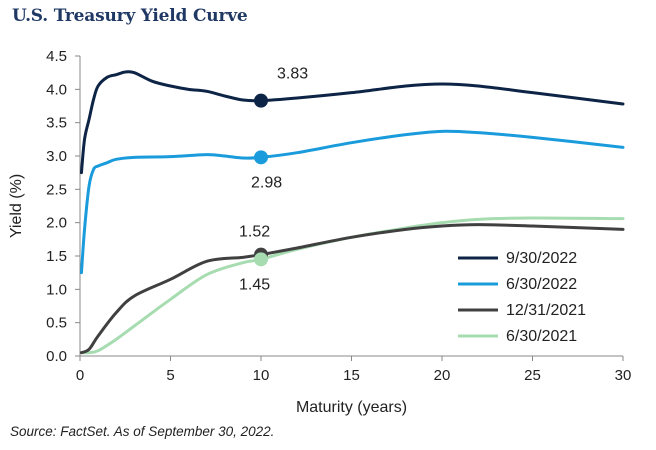 This screenshot has width=656, height=450. What do you see at coordinates (56, 323) in the screenshot?
I see `y-tick-label: 0.5` at bounding box center [56, 323].